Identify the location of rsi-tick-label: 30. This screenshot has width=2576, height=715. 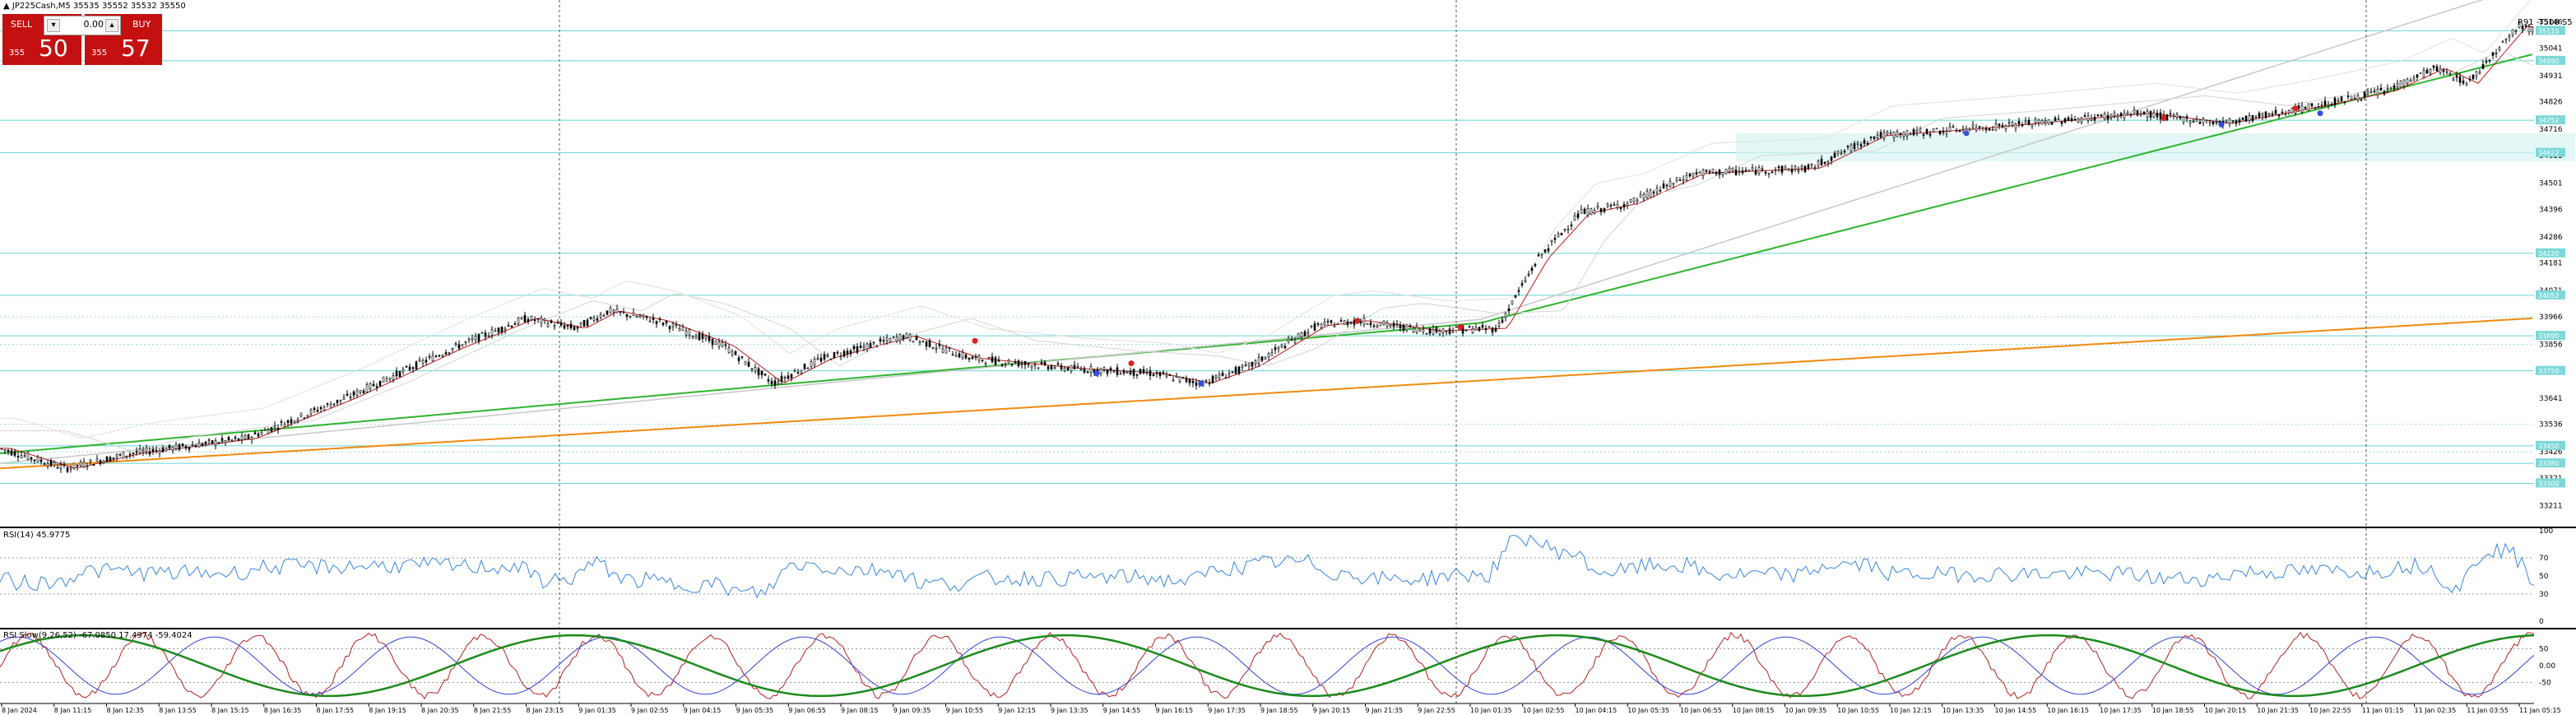
(2544, 595).